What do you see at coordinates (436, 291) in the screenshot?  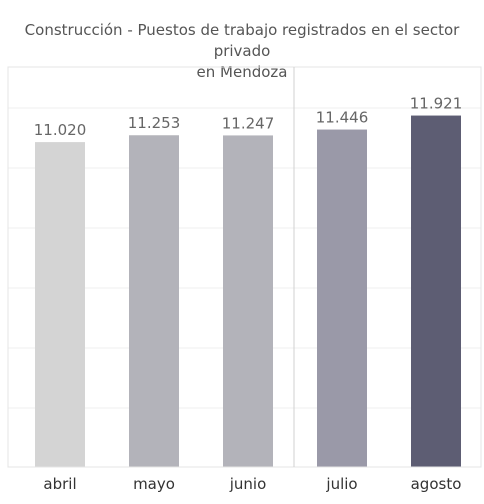 I see `bar-agosto` at bounding box center [436, 291].